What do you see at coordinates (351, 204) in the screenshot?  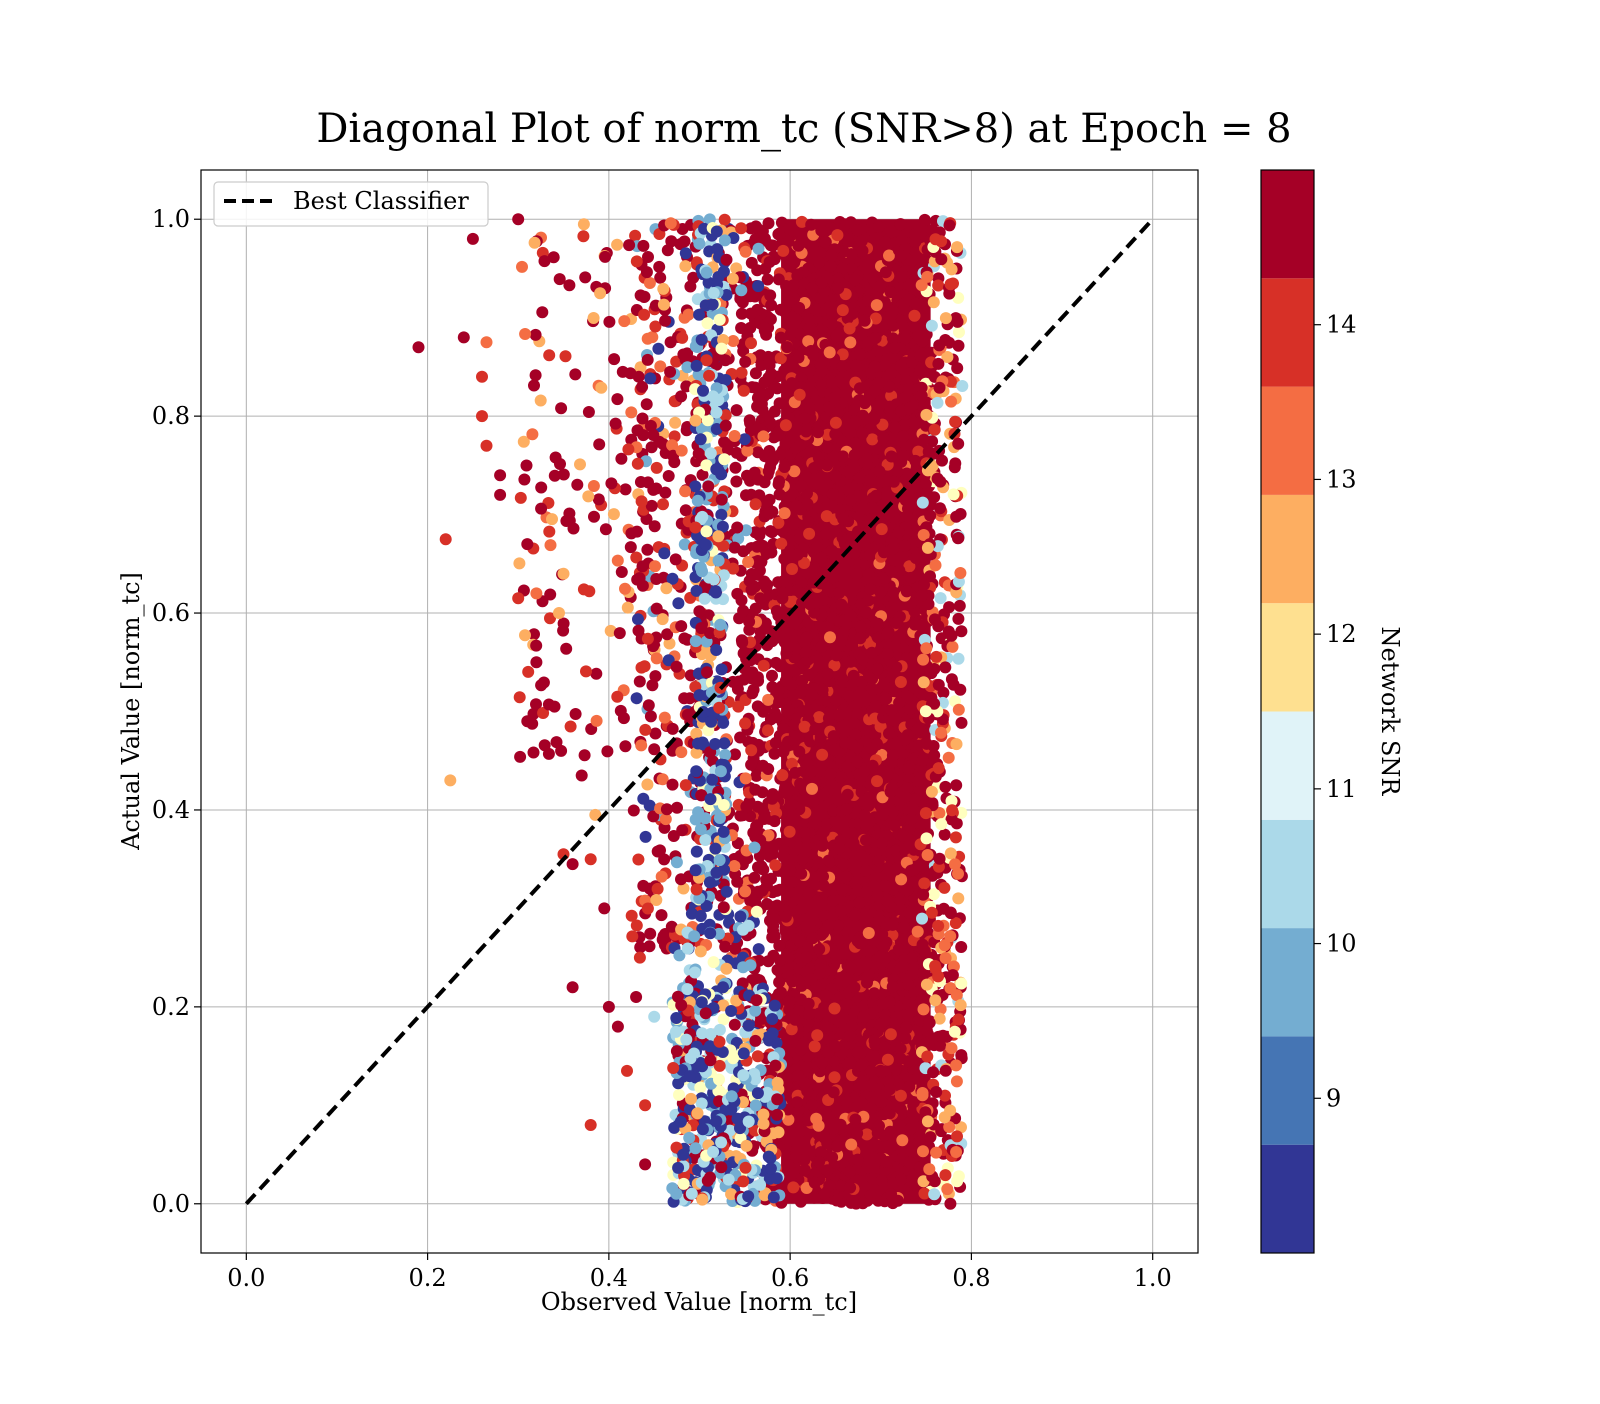 I see `legend-box` at bounding box center [351, 204].